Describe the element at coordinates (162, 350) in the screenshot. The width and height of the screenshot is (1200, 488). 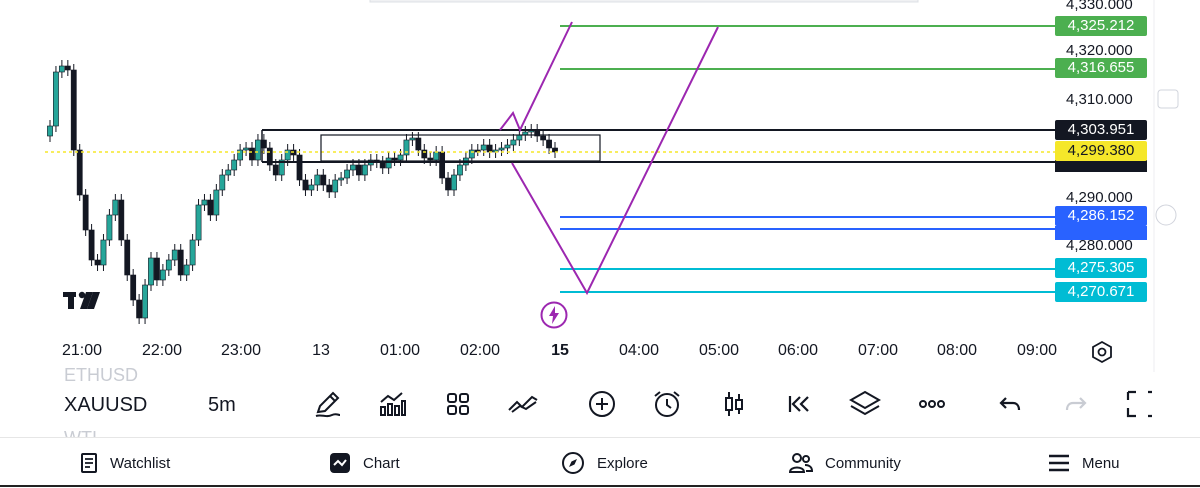
I see `time-axis-label: 22:00` at that location.